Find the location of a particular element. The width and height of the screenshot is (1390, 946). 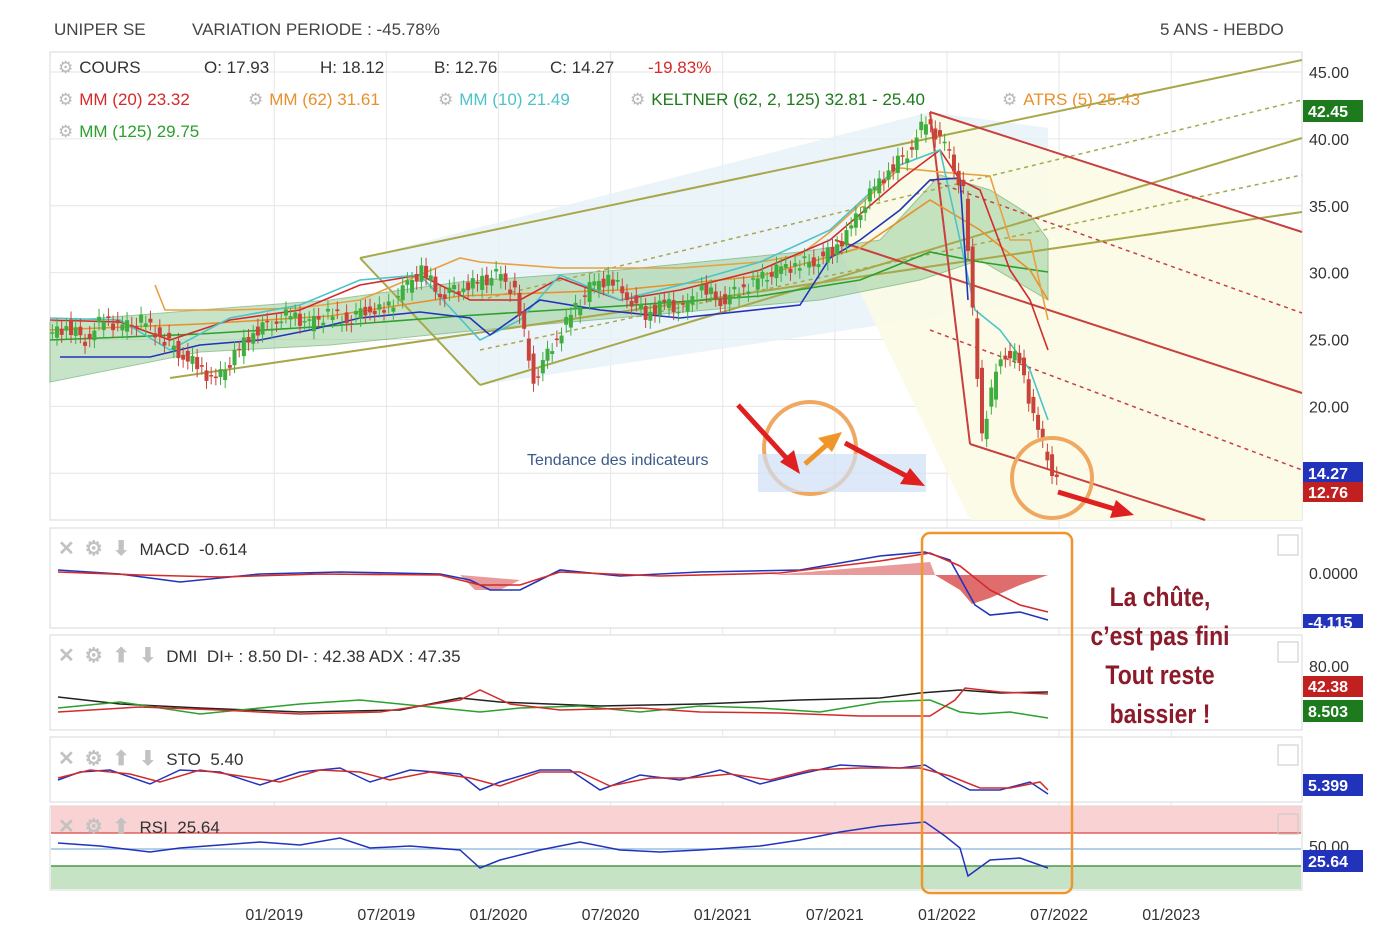

x-tick-label: 07/2021 is located at coordinates (835, 915).